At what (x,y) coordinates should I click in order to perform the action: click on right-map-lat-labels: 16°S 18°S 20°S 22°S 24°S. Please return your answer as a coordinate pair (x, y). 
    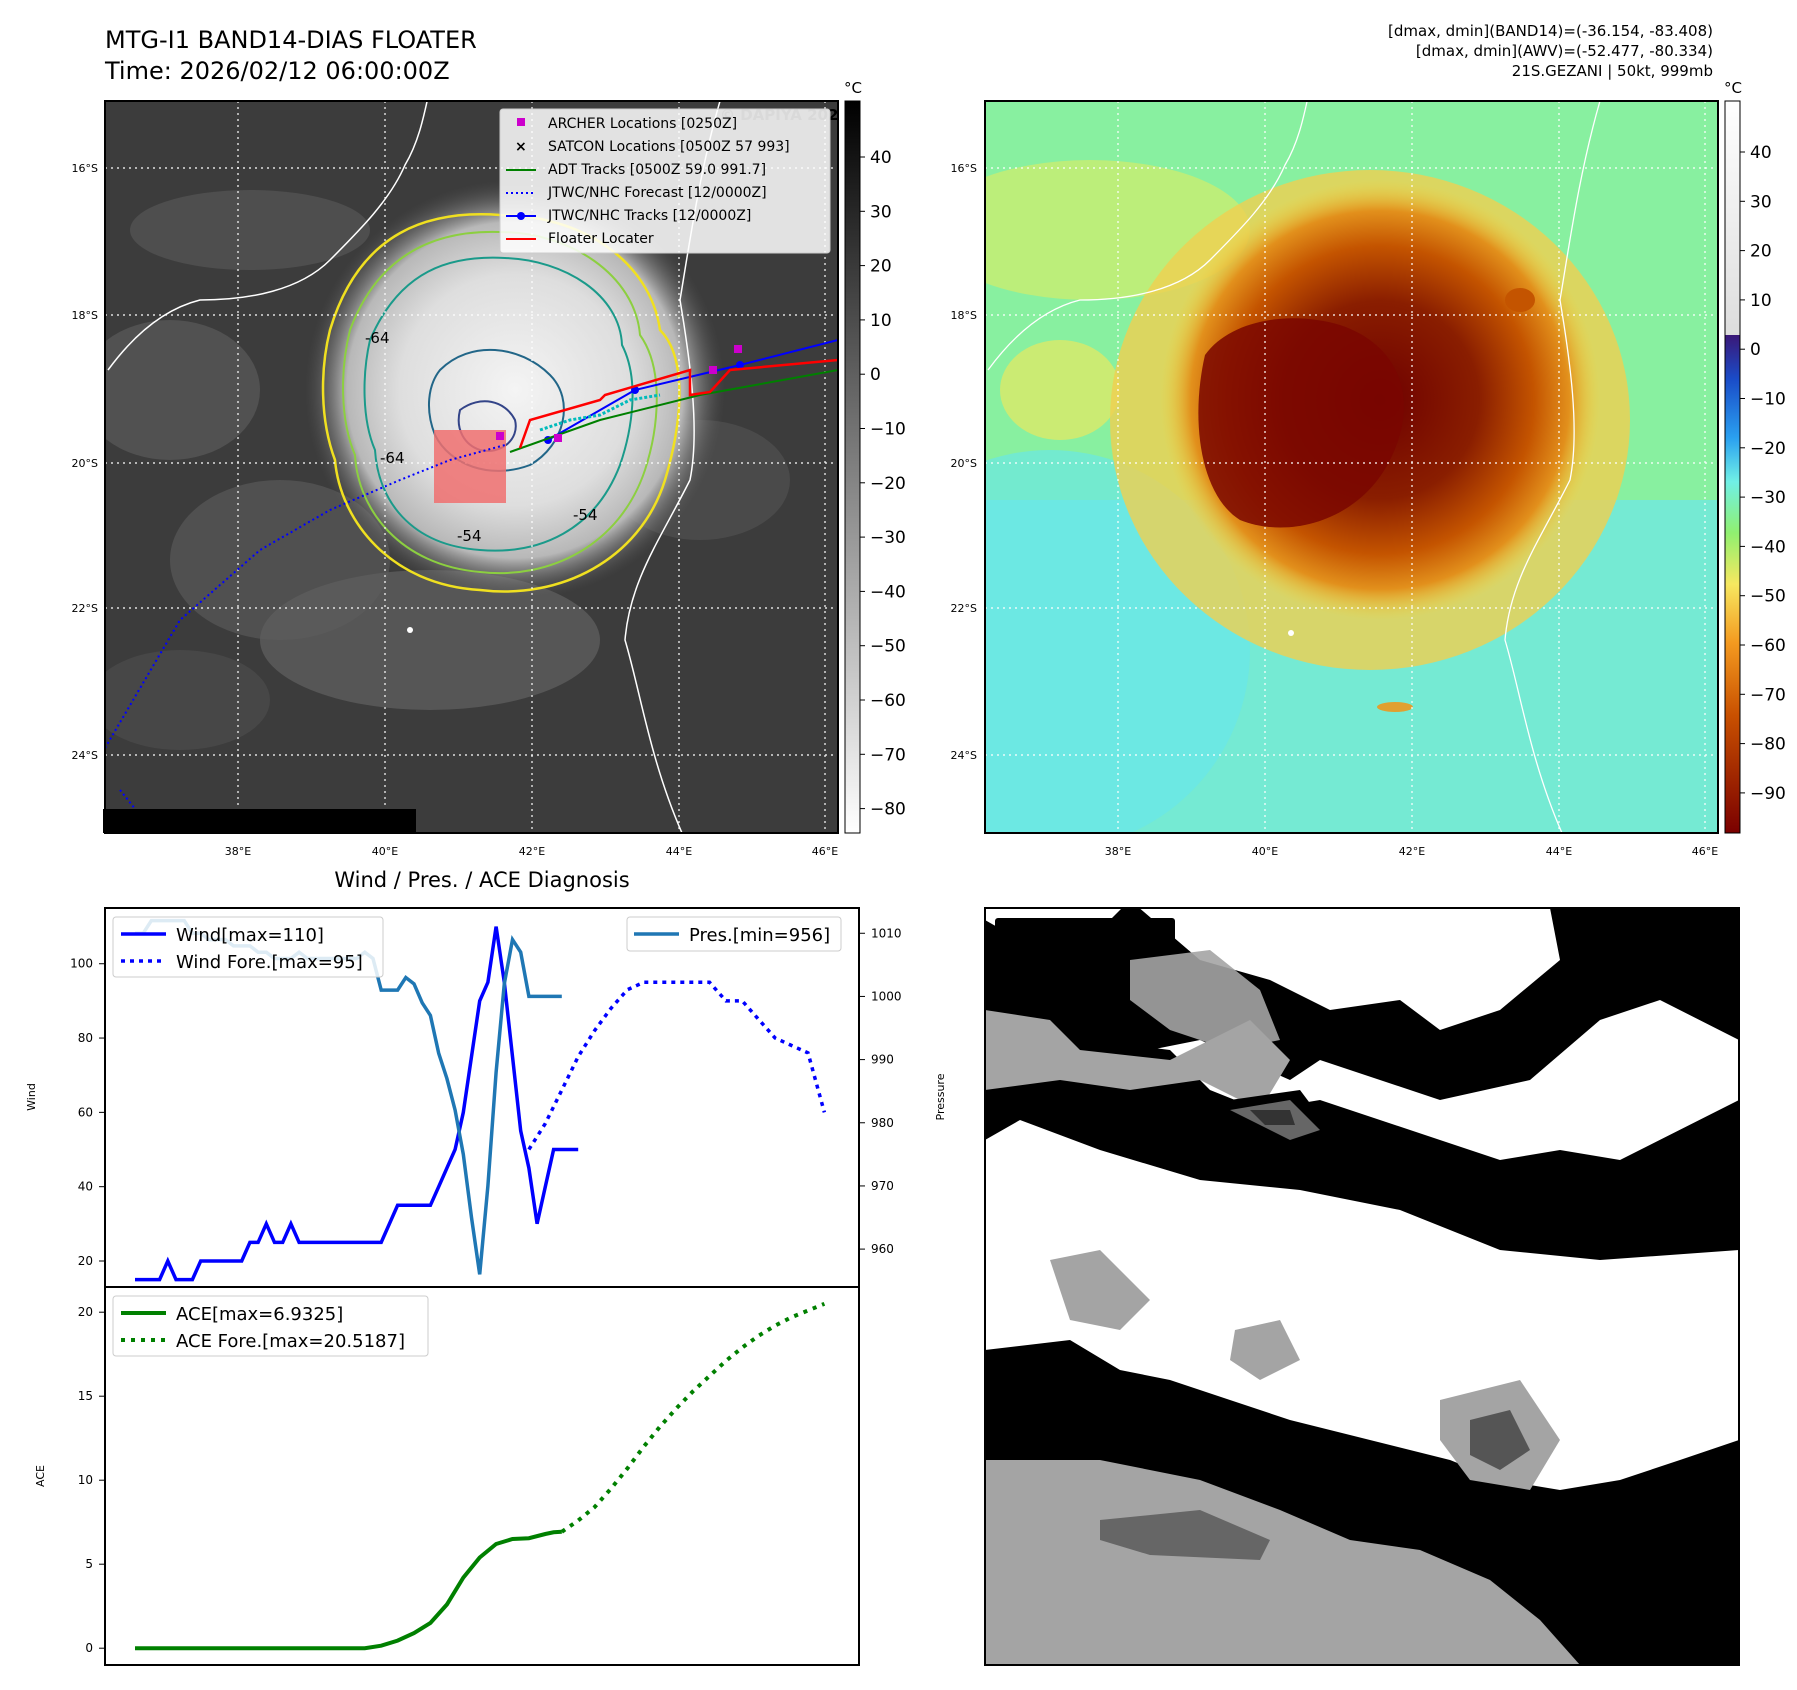
    Looking at the image, I should click on (964, 462).